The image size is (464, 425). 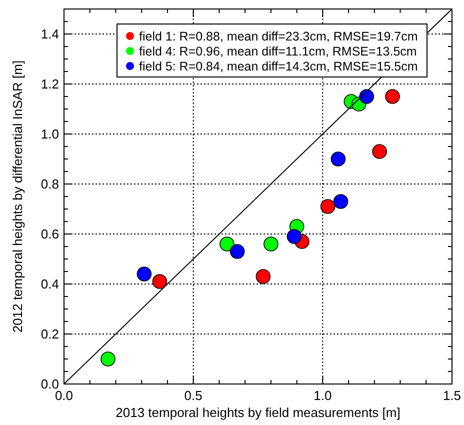 I want to click on y-tick-label: 1.0, so click(x=49, y=134).